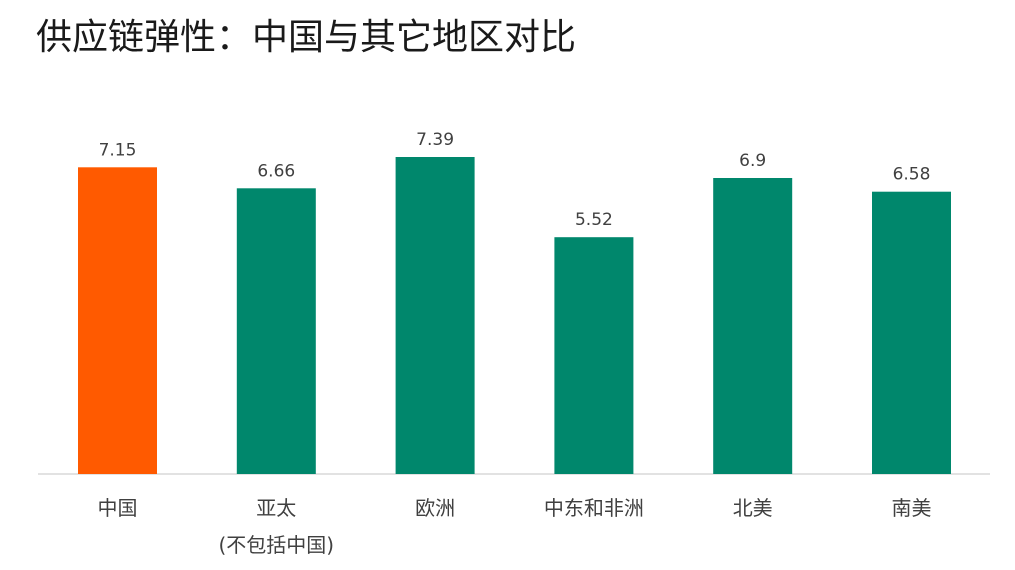 The image size is (1015, 570). Describe the element at coordinates (276, 508) in the screenshot. I see `category-label-1: 亚太` at that location.